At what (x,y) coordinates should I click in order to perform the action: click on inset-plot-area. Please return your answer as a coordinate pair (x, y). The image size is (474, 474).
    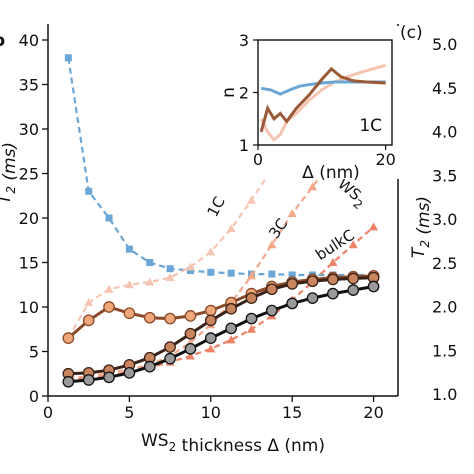
    Looking at the image, I should click on (323, 102).